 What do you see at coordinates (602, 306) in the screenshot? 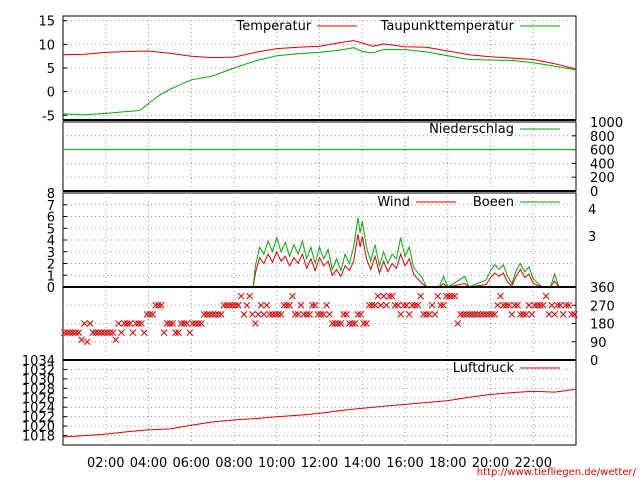
I see `y-tick-label: 270` at bounding box center [602, 306].